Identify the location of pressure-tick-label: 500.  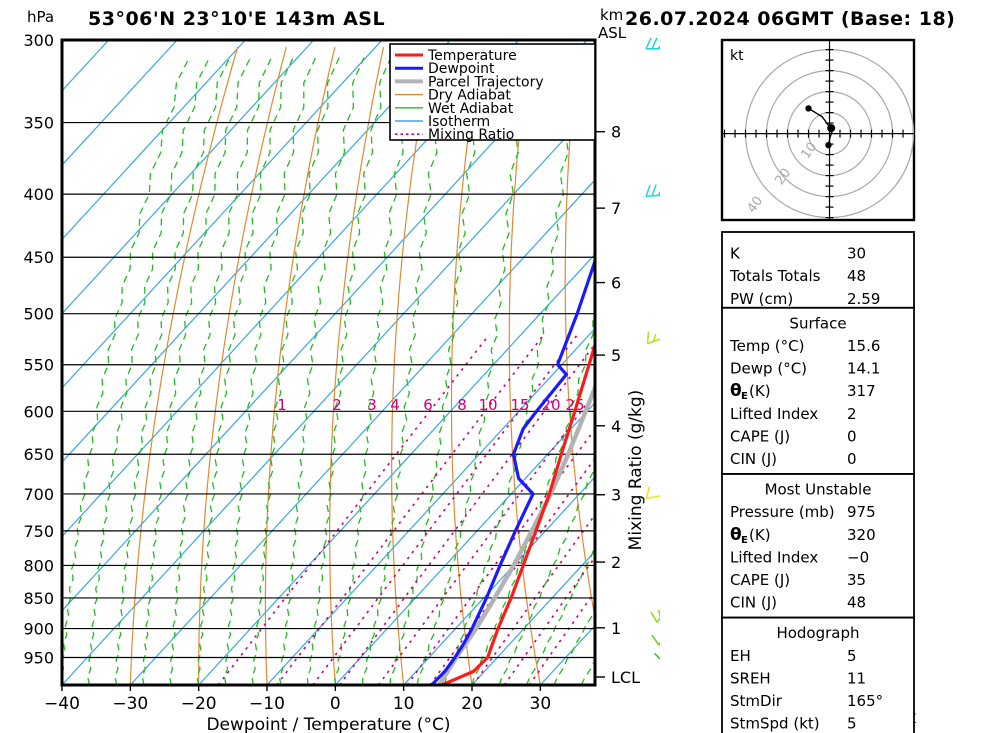
(38, 314).